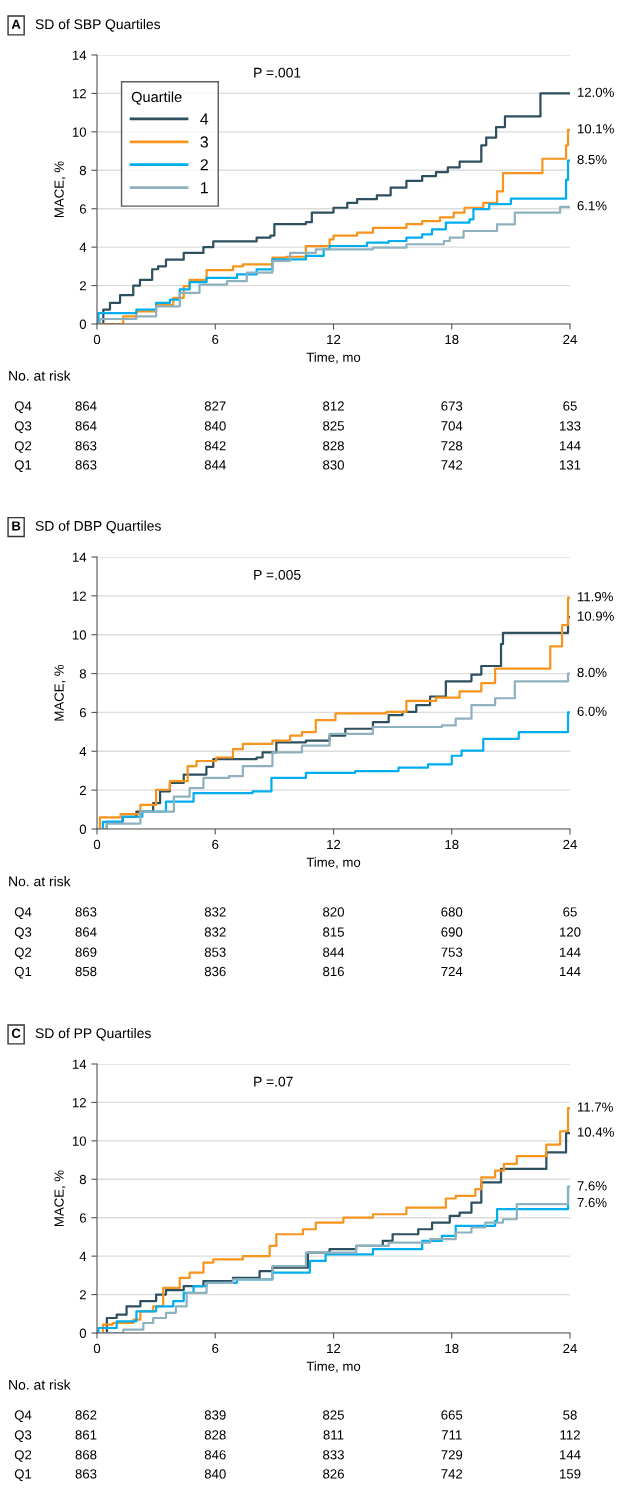 This screenshot has width=617, height=1501. What do you see at coordinates (277, 574) in the screenshot?
I see `annotation: P =.005` at bounding box center [277, 574].